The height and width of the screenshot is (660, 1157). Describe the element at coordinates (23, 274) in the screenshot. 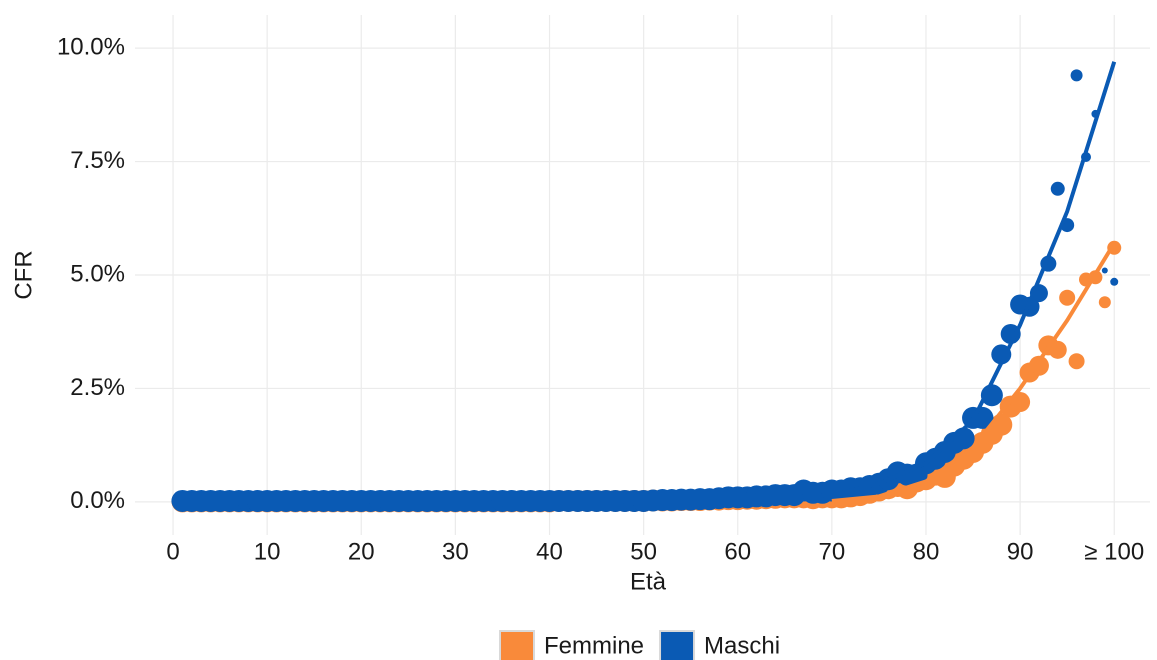

I see `y-axis-label: CFR` at that location.